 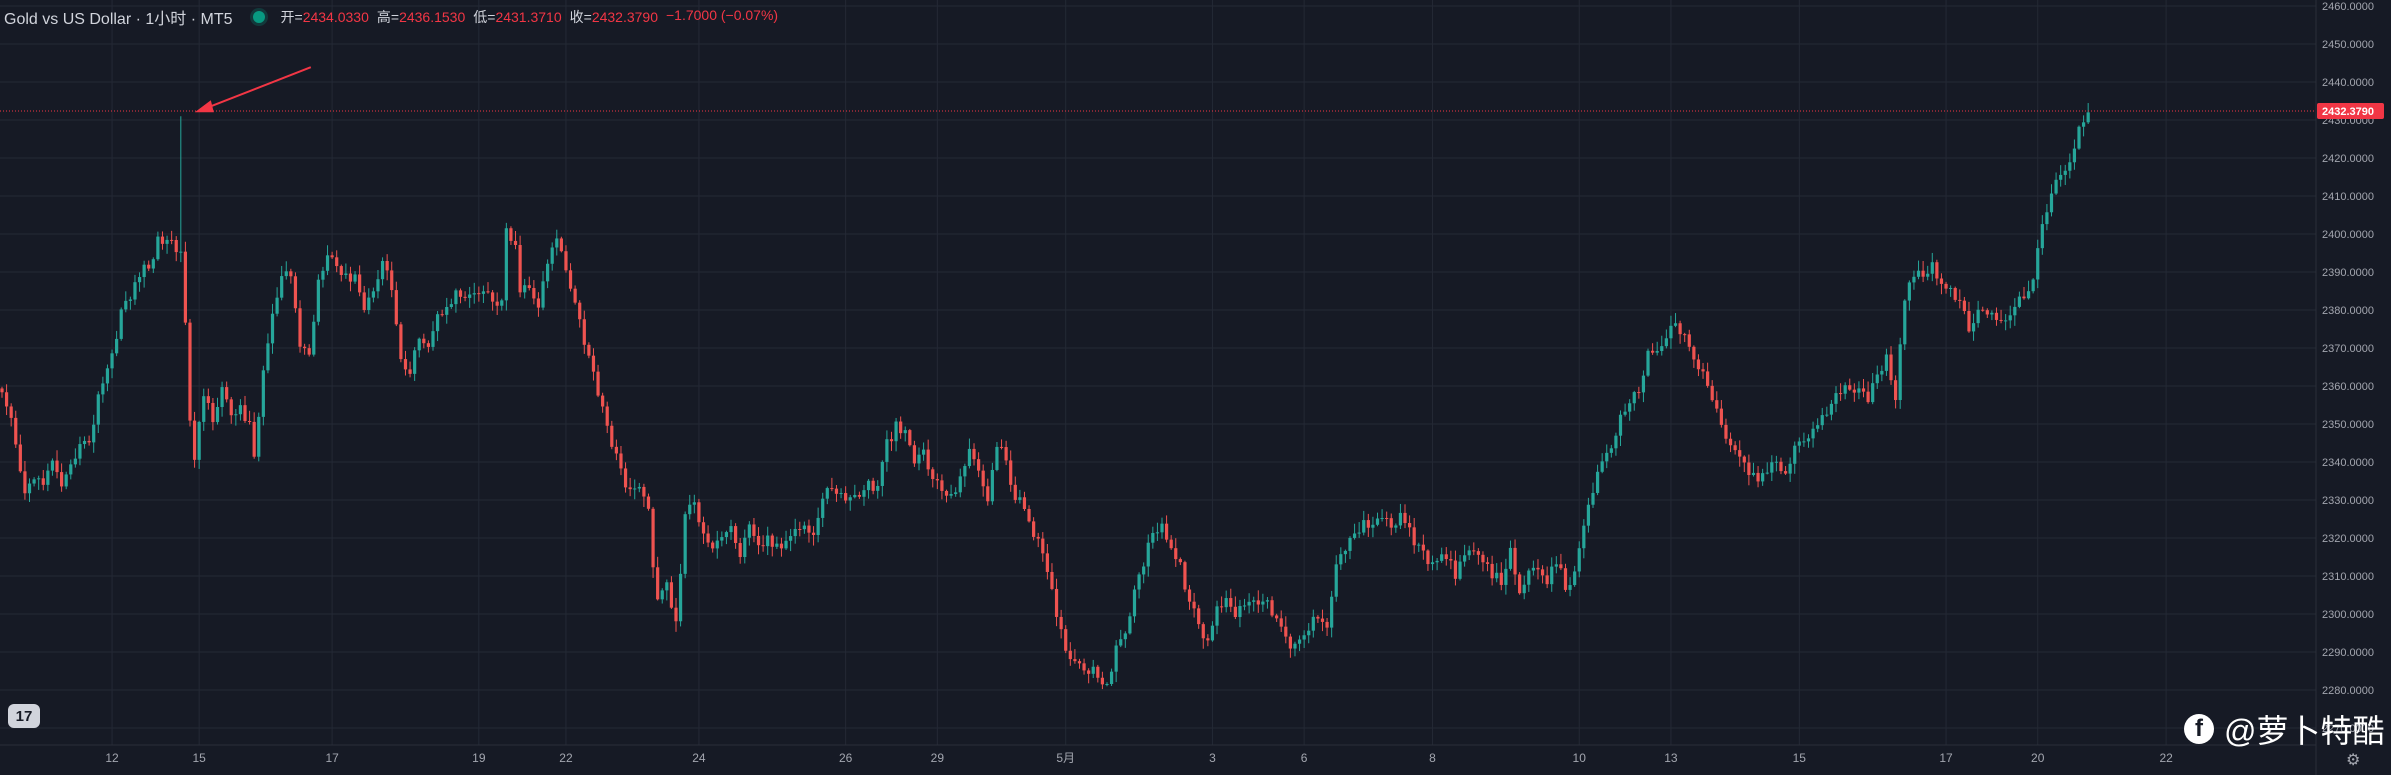 I want to click on arrow-shaft, so click(x=256, y=89).